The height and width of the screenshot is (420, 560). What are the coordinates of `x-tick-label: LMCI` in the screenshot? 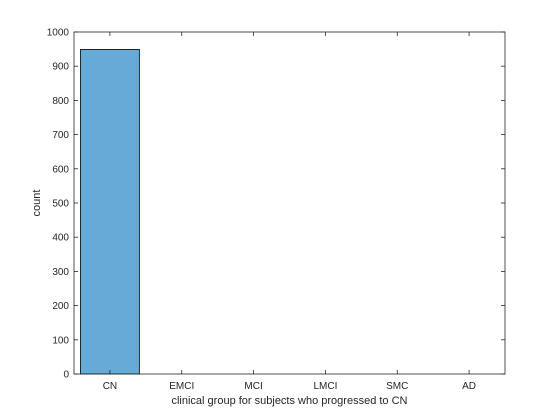 It's located at (325, 386).